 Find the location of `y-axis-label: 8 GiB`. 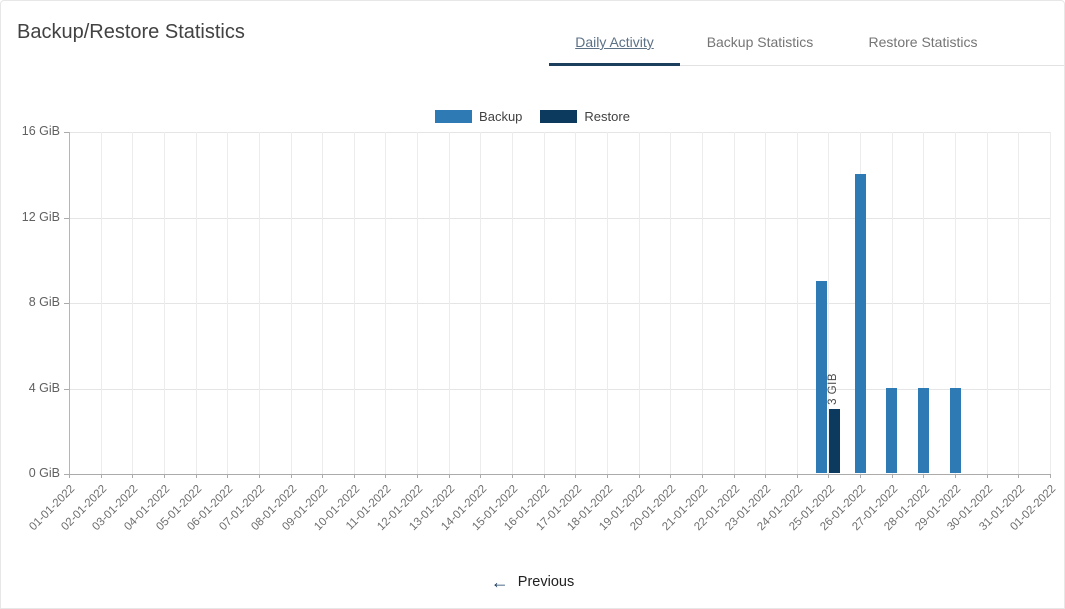

y-axis-label: 8 GiB is located at coordinates (44, 302).